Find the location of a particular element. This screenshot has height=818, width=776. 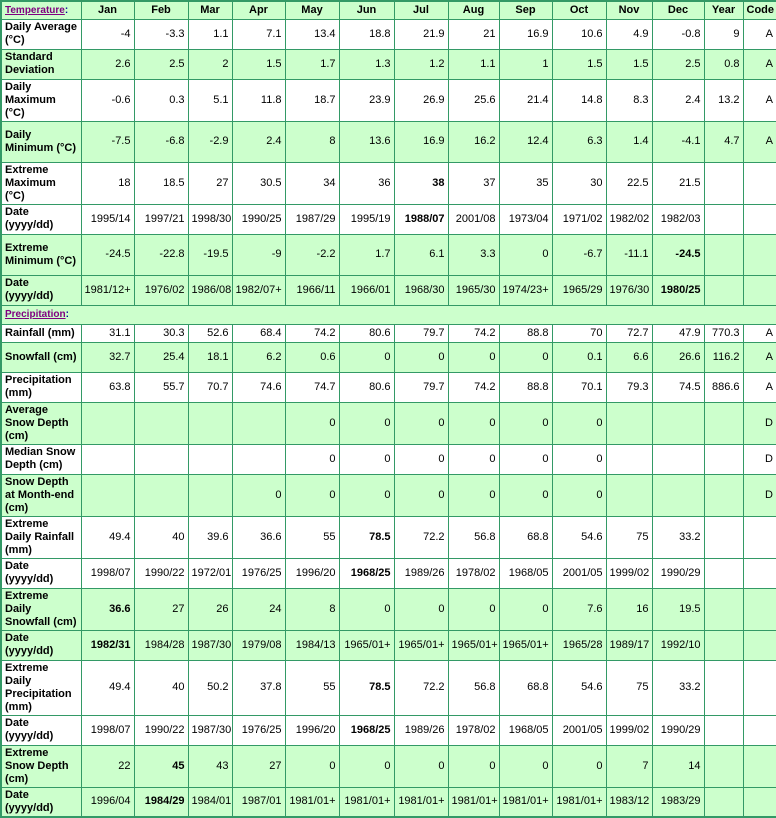

data-cell: 39.6 is located at coordinates (210, 537).